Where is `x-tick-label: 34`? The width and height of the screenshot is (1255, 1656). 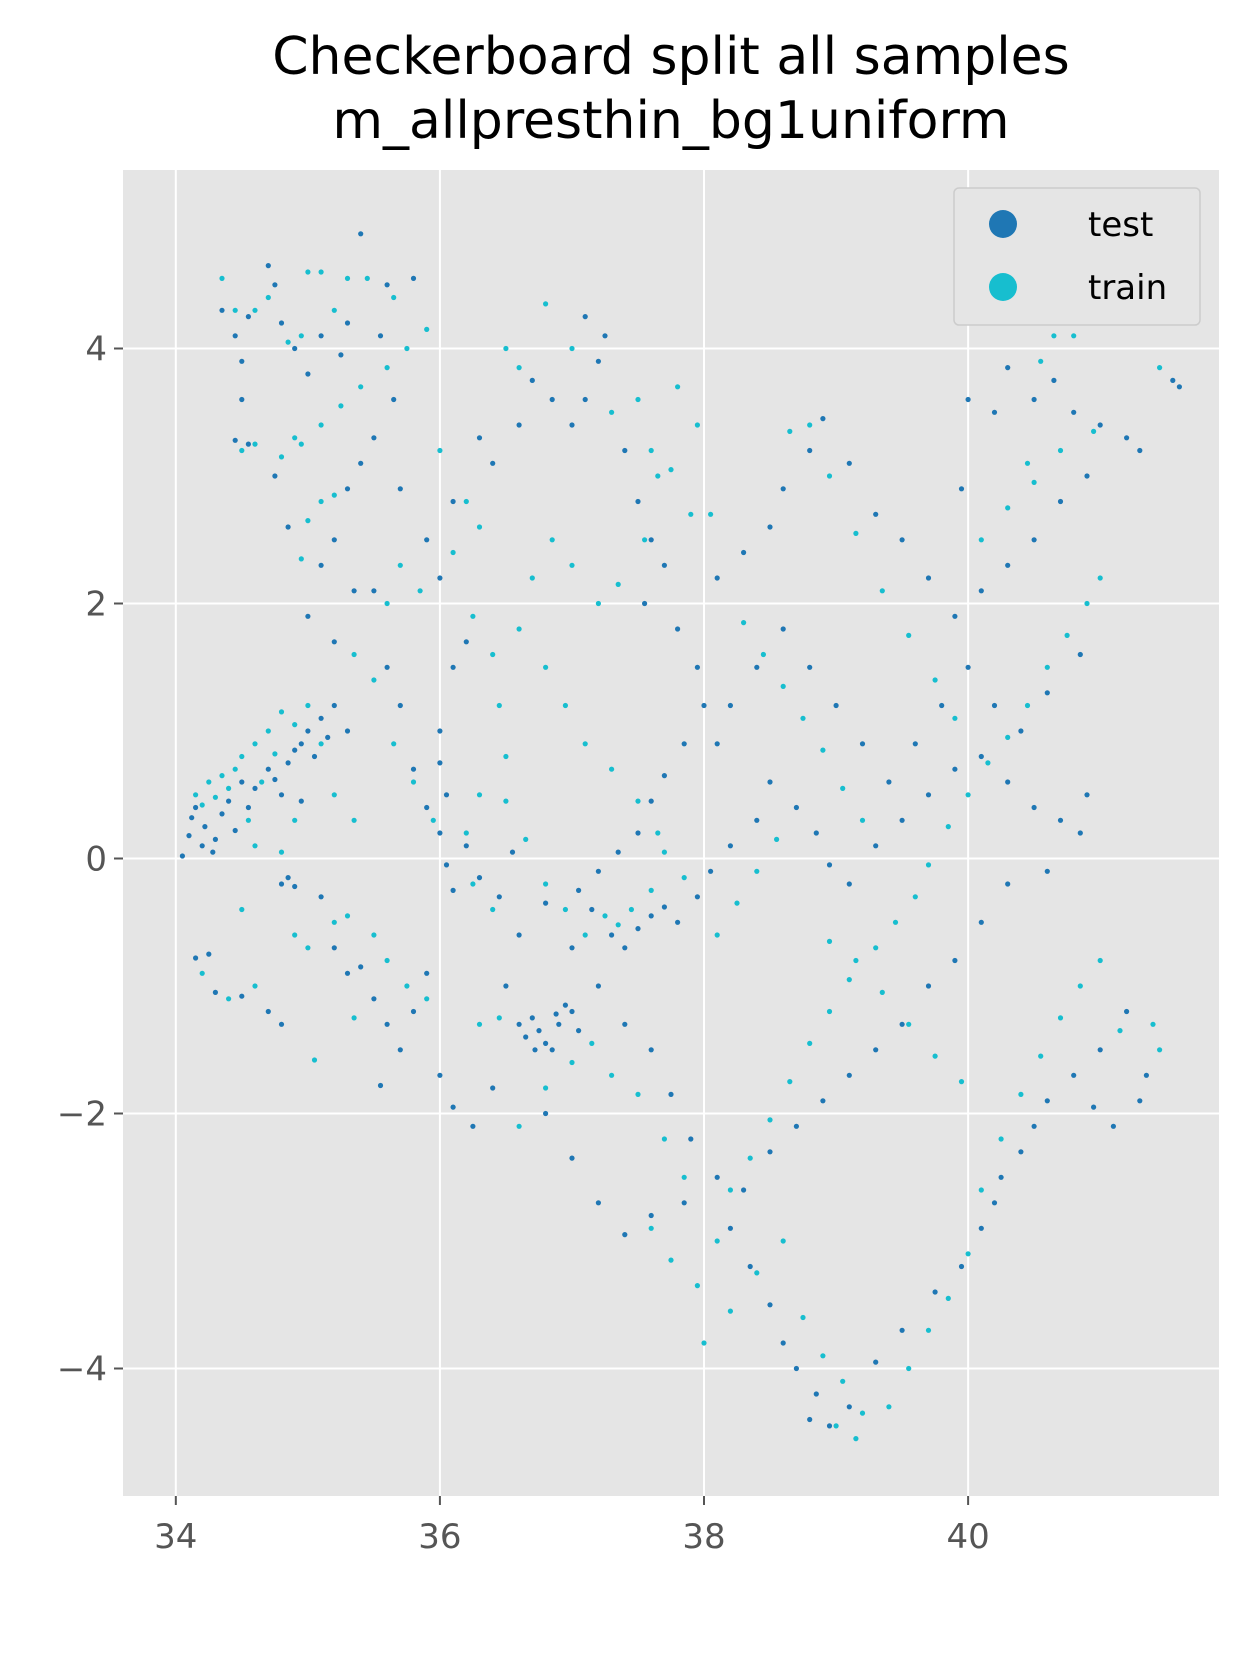 x-tick-label: 34 is located at coordinates (175, 1537).